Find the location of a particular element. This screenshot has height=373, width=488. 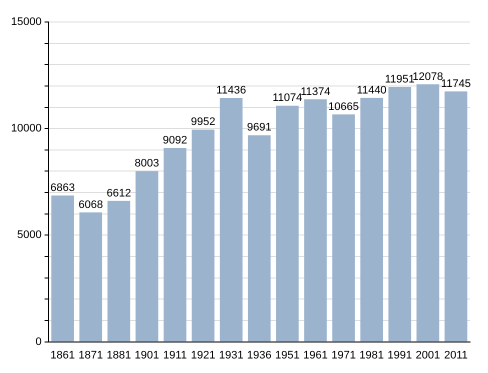

x-tick-label: 1981 is located at coordinates (371, 355).